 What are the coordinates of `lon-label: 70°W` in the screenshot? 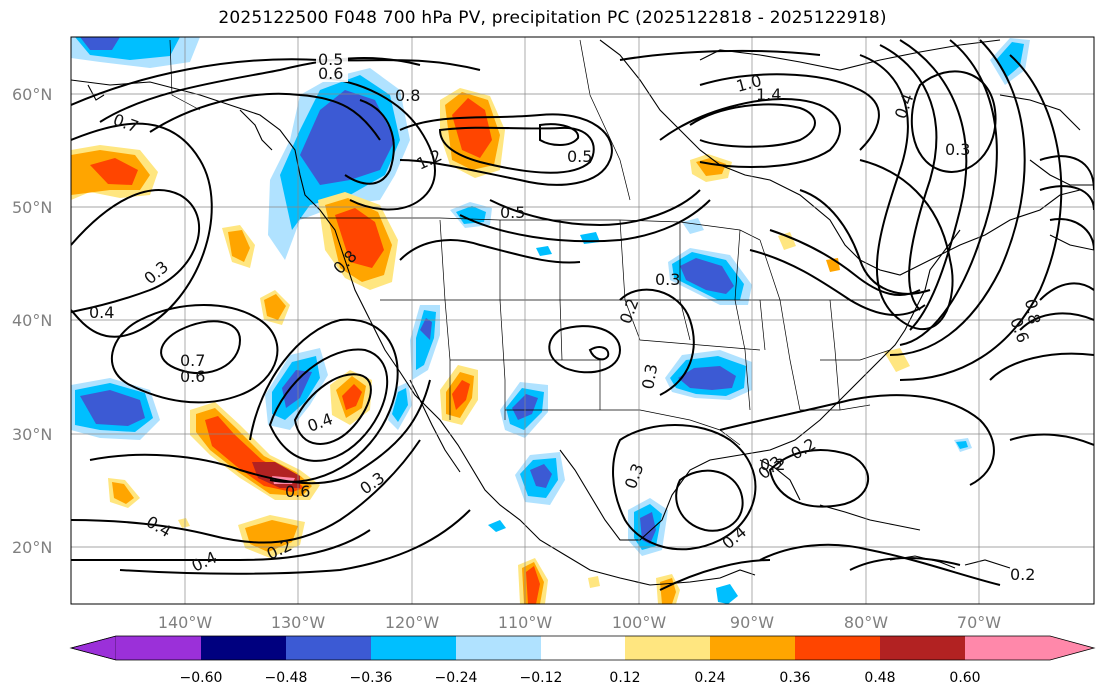 It's located at (979, 622).